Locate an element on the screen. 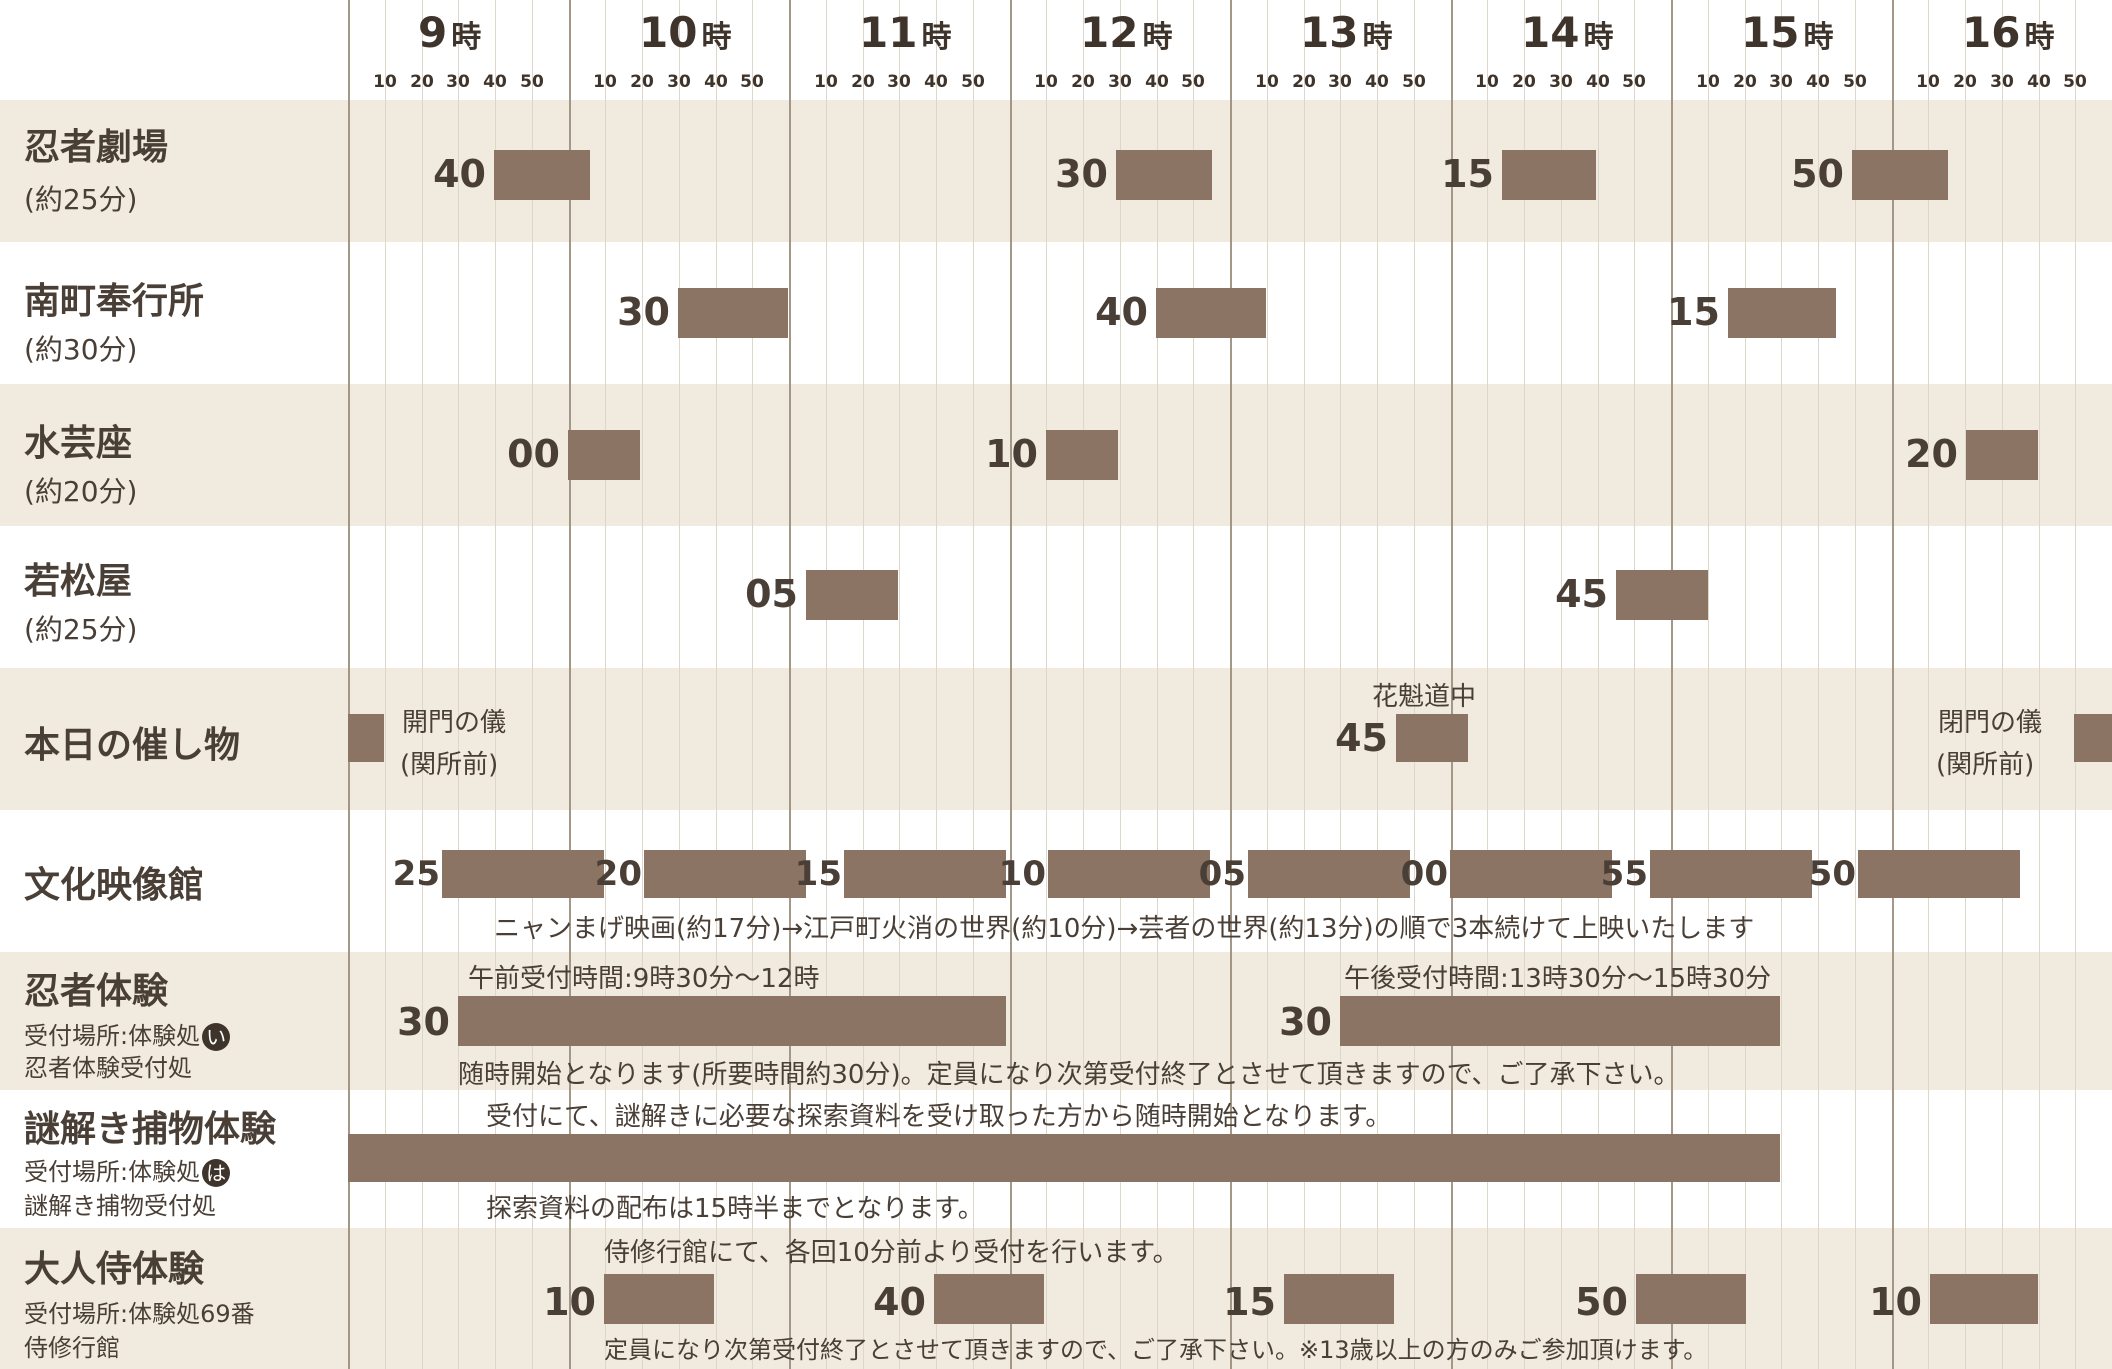 Image resolution: width=2112 pixels, height=1369 pixels. hour-number: 9 is located at coordinates (433, 32).